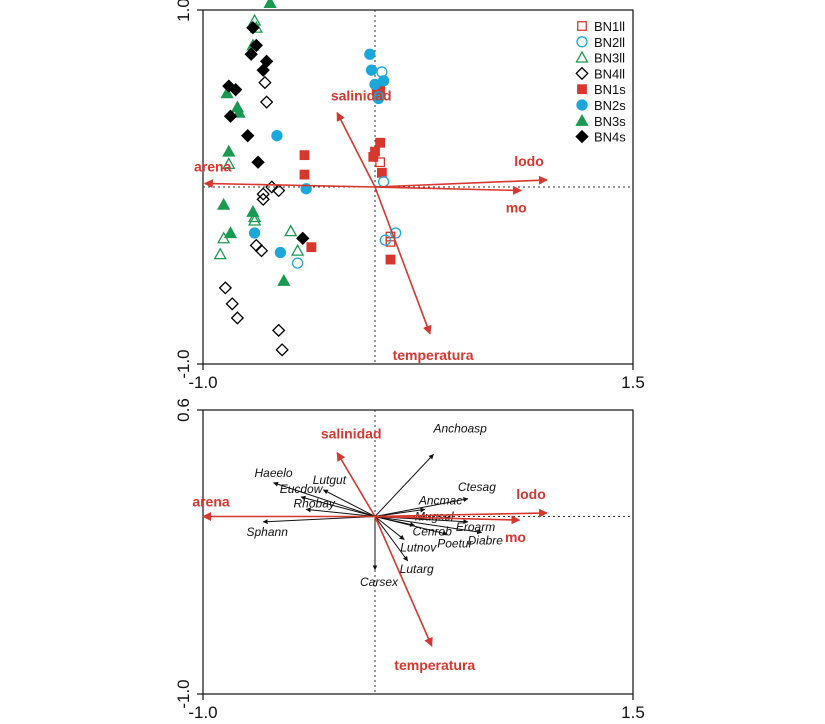 Image resolution: width=825 pixels, height=724 pixels. Describe the element at coordinates (428, 525) in the screenshot. I see `species-arrow-Diabre` at that location.